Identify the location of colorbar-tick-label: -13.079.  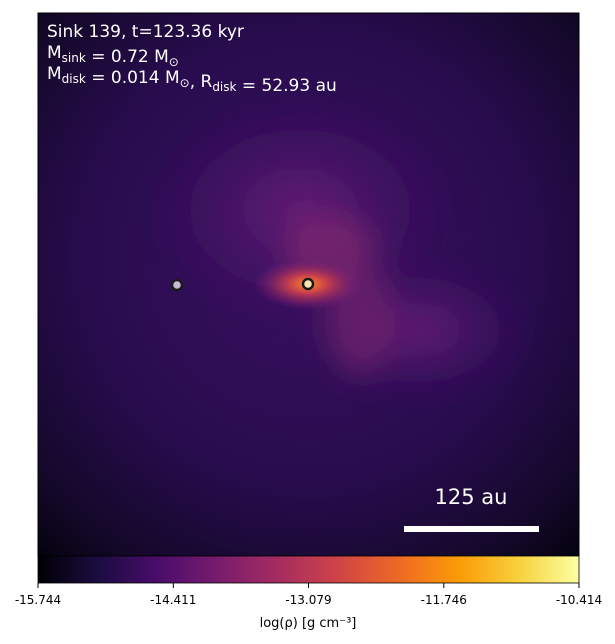
(308, 600).